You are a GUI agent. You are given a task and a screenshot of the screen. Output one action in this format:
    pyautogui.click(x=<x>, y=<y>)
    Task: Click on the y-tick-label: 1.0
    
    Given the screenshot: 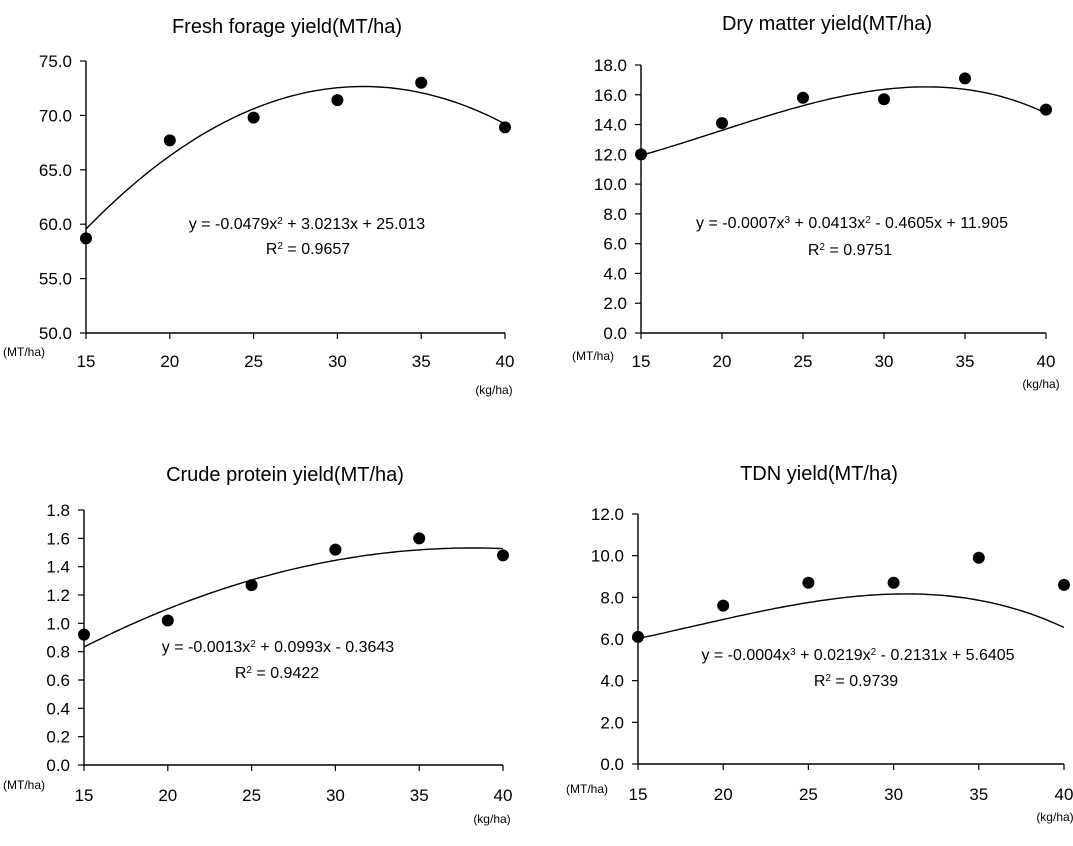 What is the action you would take?
    pyautogui.click(x=58, y=623)
    